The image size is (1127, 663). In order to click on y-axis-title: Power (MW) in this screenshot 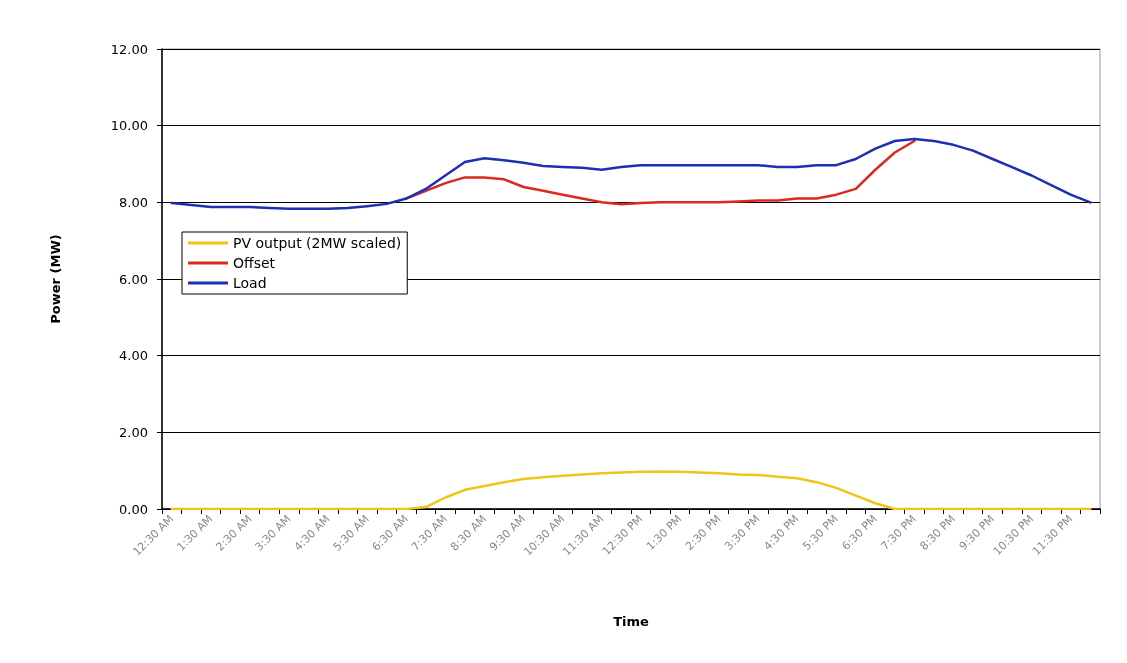, I will do `click(55, 279)`.